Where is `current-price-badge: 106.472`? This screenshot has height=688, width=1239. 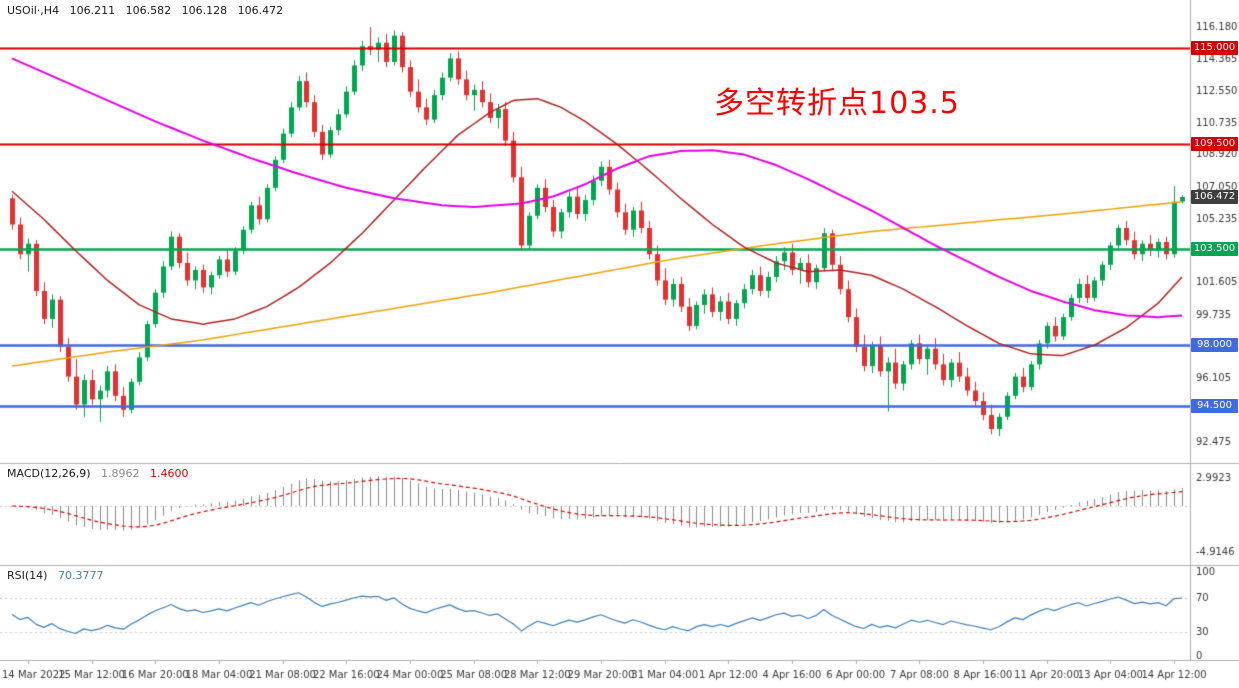
current-price-badge: 106.472 is located at coordinates (1214, 197).